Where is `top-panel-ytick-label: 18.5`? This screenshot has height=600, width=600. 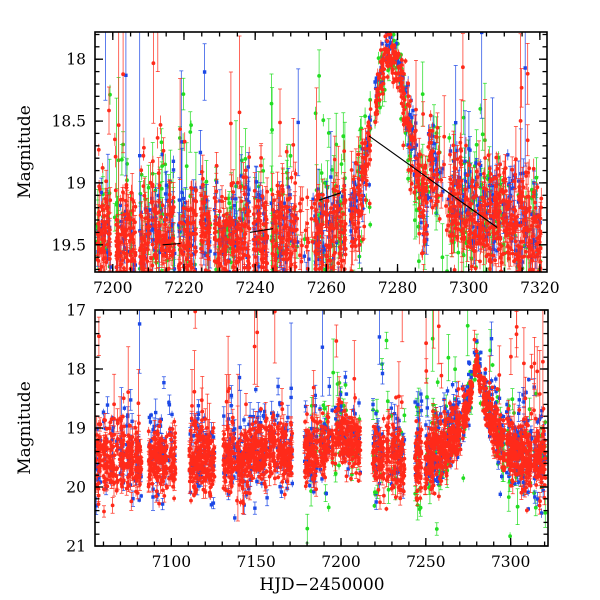 top-panel-ytick-label: 18.5 is located at coordinates (68, 122).